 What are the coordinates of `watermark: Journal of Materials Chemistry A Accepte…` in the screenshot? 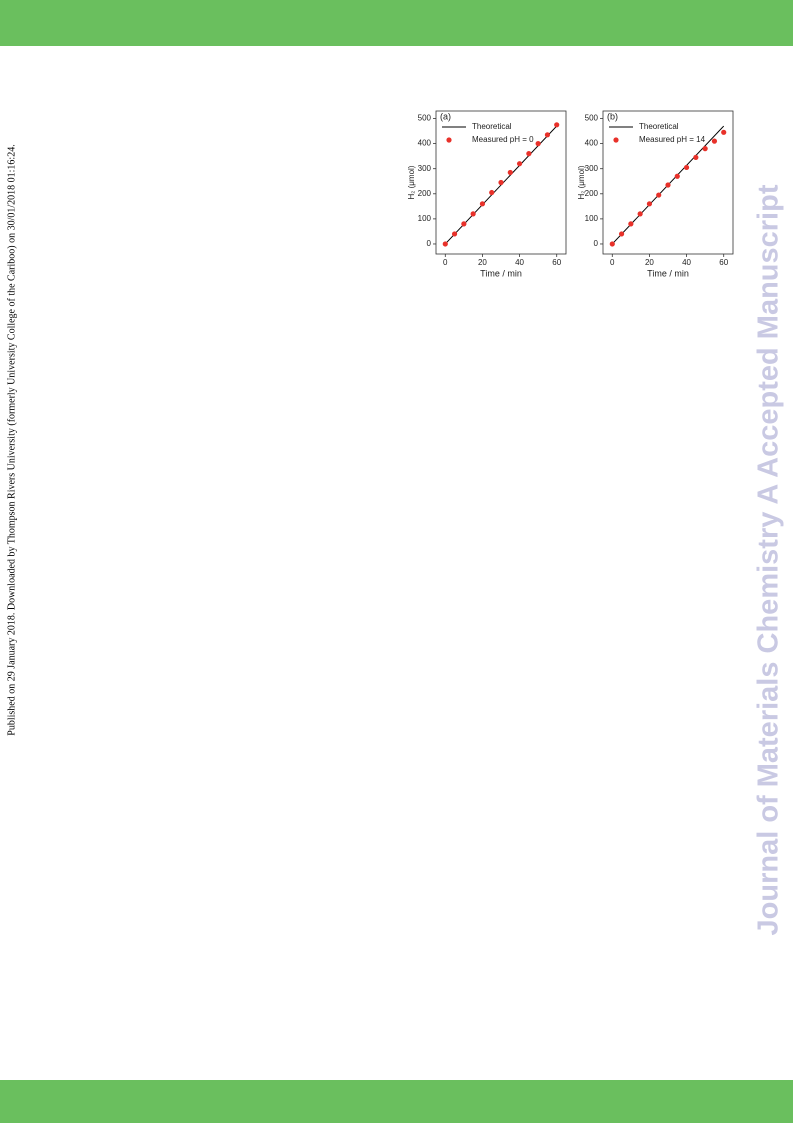 It's located at (769, 559).